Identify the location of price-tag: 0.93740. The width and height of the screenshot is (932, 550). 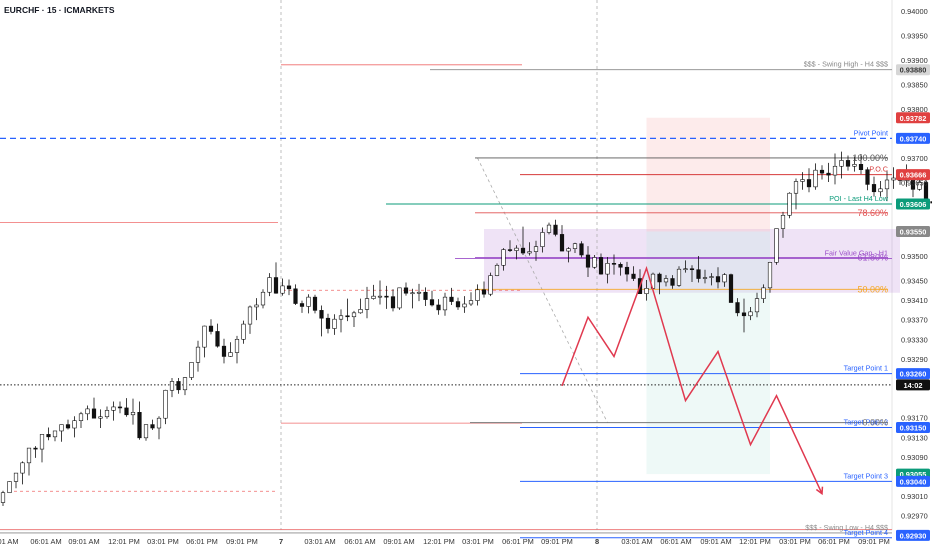
(913, 138).